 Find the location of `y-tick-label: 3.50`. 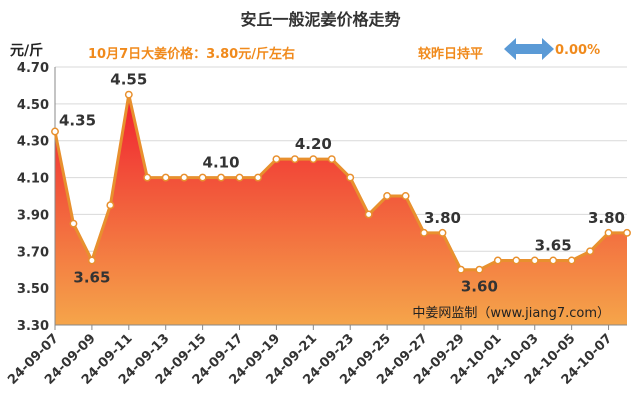

y-tick-label: 3.50 is located at coordinates (33, 289).